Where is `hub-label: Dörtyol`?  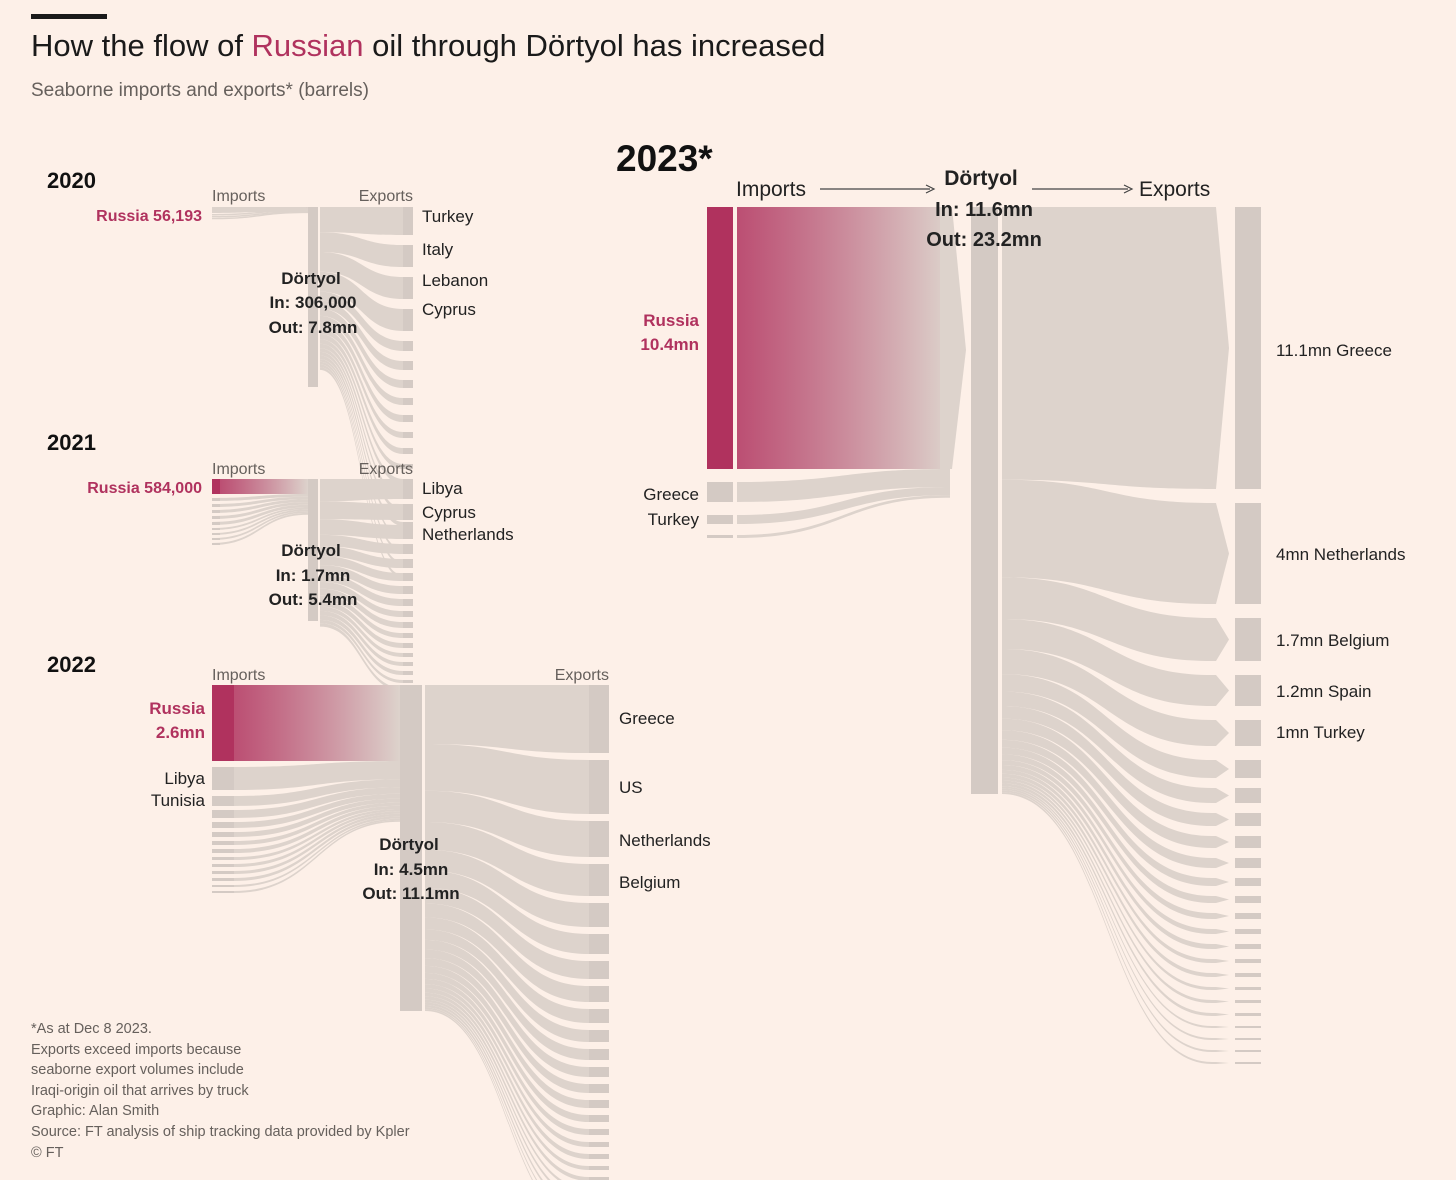 hub-label: Dörtyol is located at coordinates (311, 278).